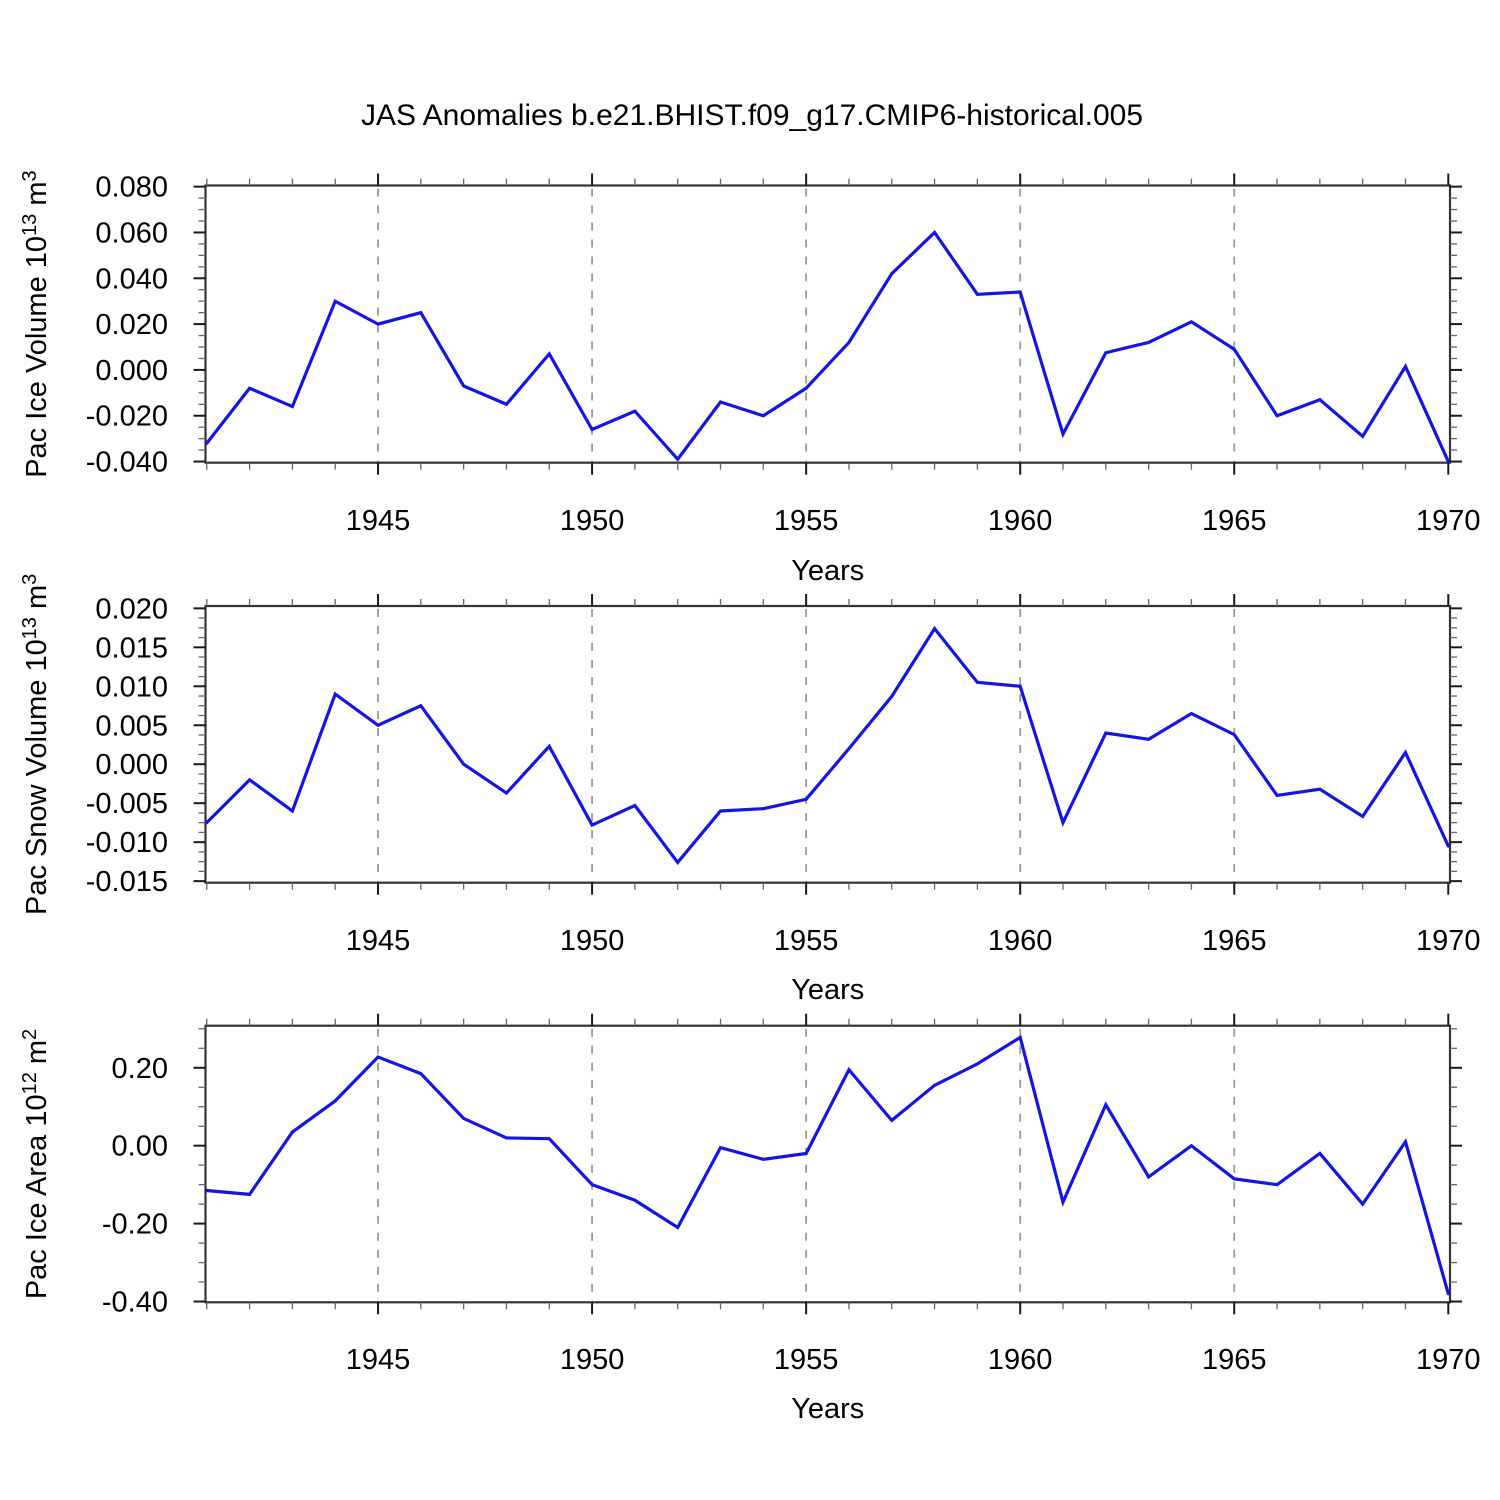 The height and width of the screenshot is (1500, 1500). I want to click on y-tick-label: 0.00, so click(140, 1147).